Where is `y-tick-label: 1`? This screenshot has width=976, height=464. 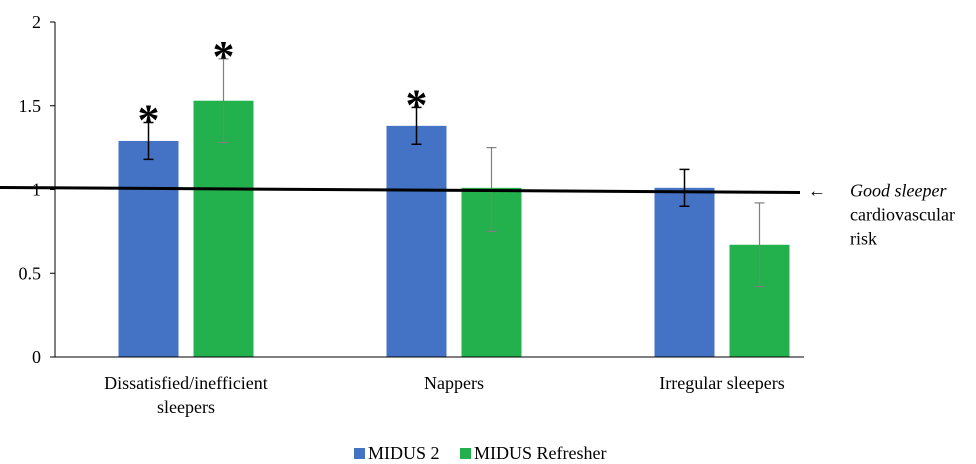
y-tick-label: 1 is located at coordinates (36, 190).